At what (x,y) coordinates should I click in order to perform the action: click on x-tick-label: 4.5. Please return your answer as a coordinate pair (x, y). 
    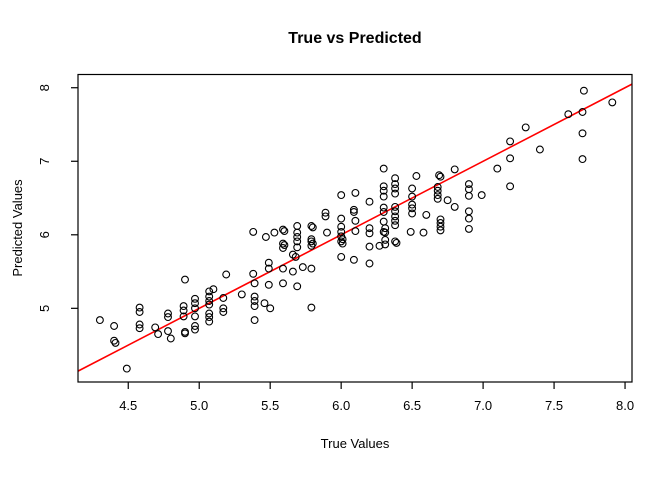
    Looking at the image, I should click on (128, 405).